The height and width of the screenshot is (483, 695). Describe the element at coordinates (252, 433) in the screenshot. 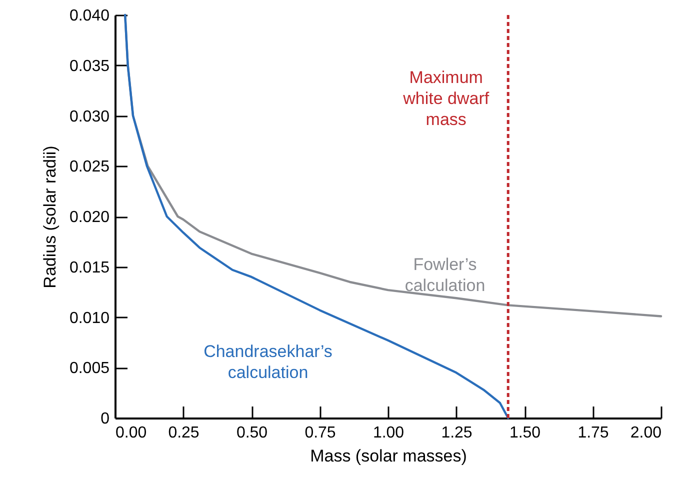

I see `x-tick-label: 0.50` at that location.